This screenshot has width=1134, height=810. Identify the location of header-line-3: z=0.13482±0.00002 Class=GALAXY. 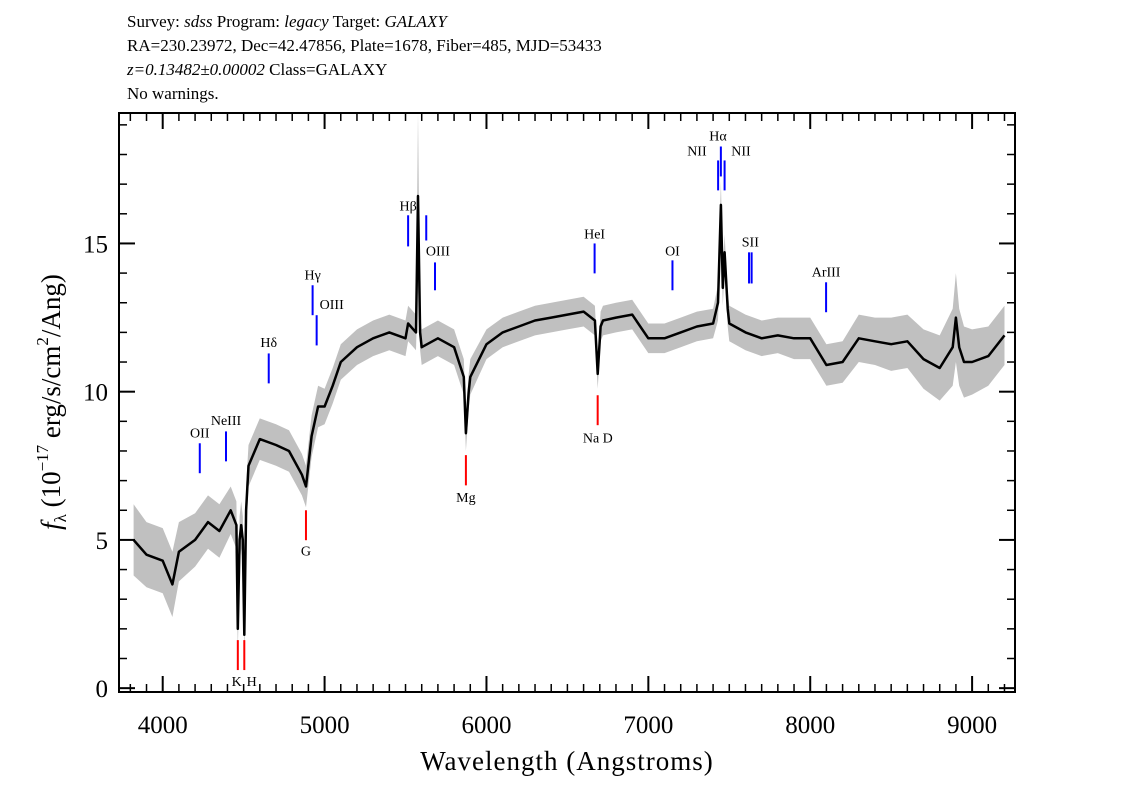
(257, 70).